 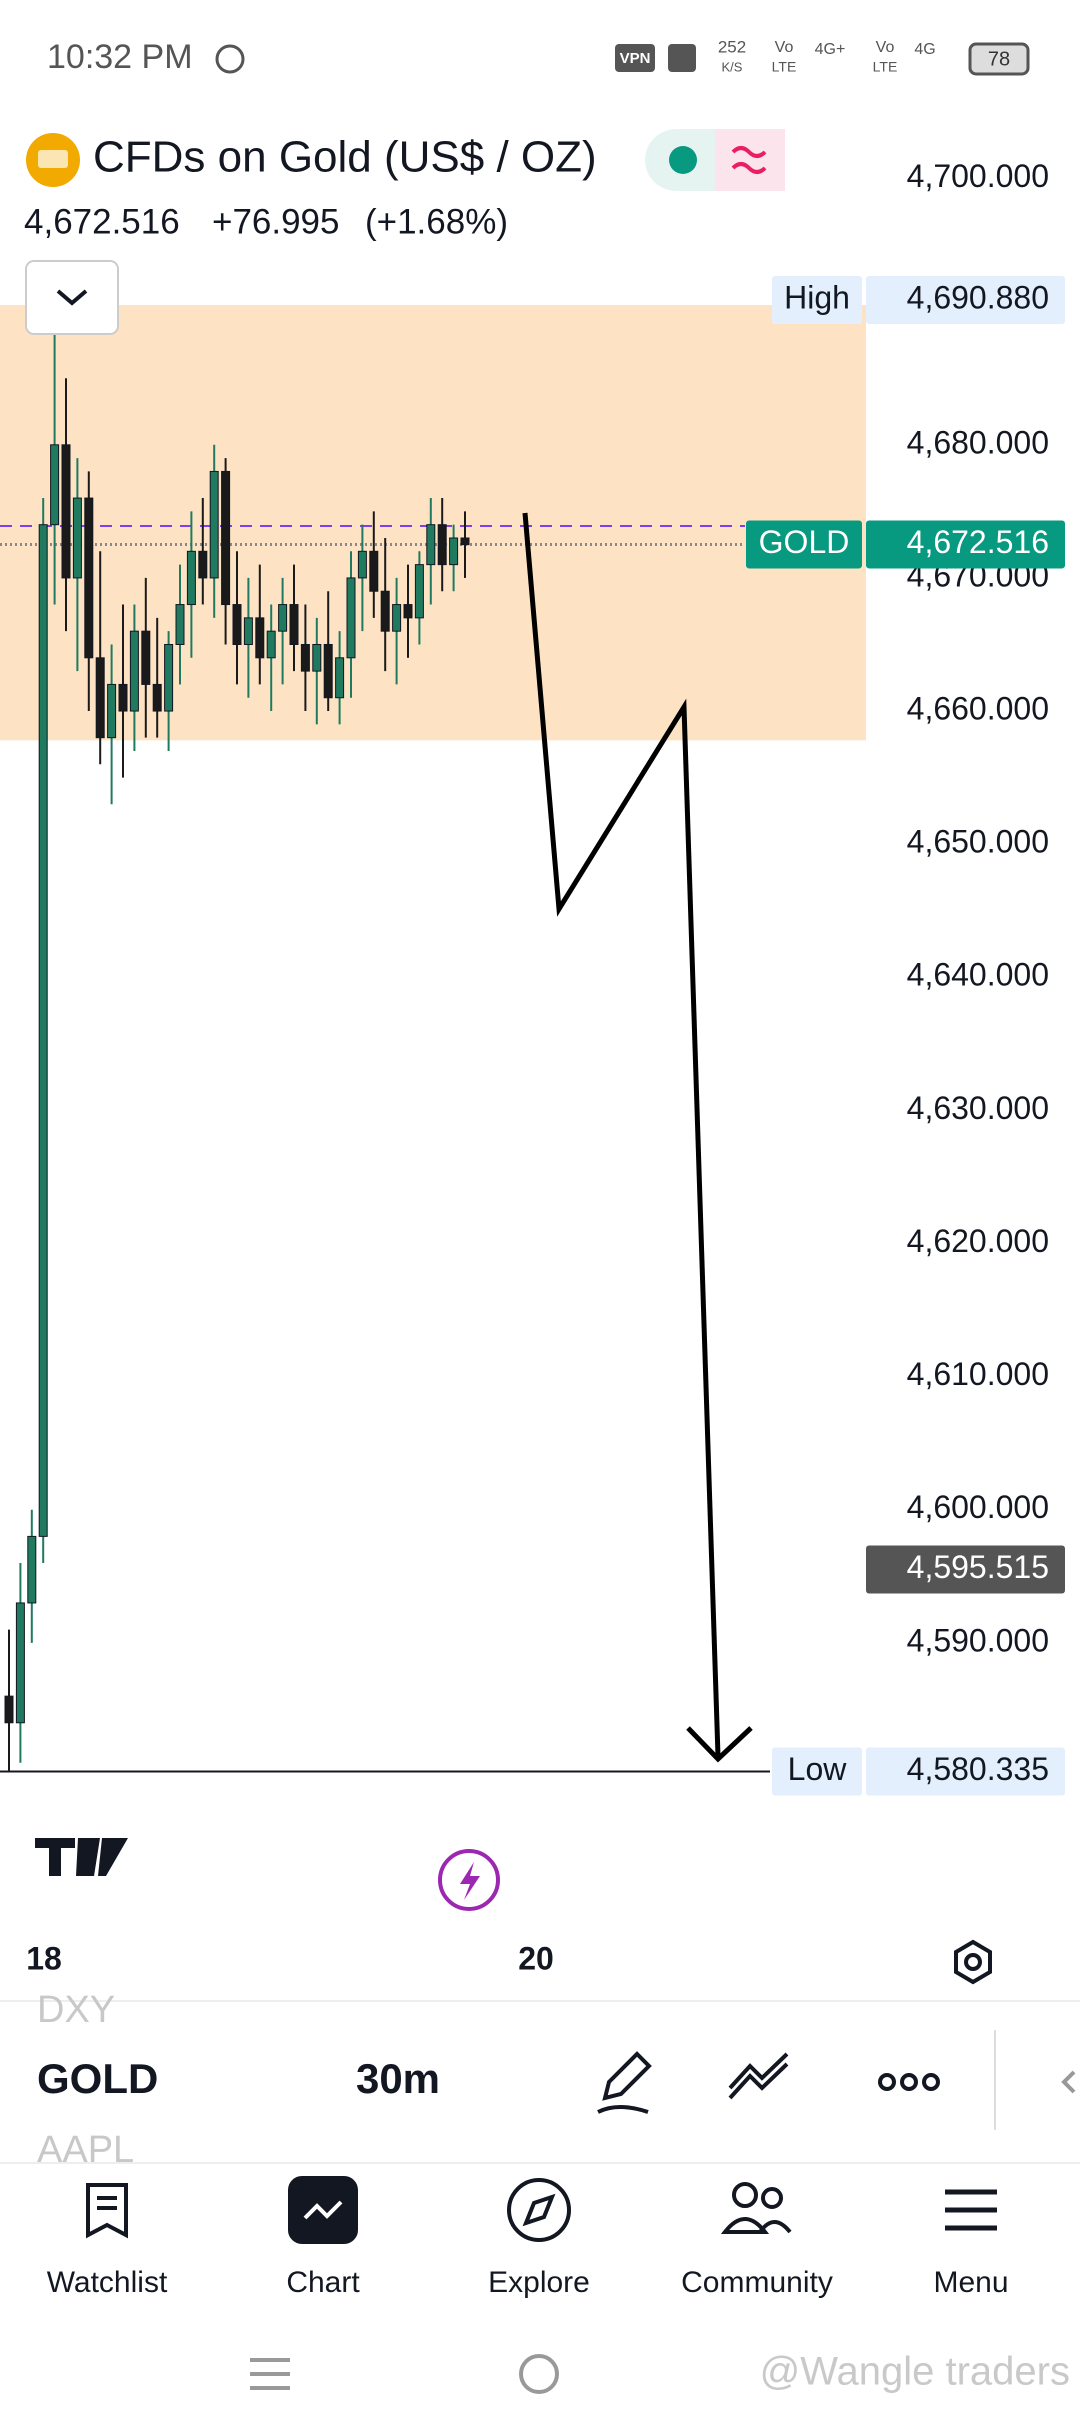 What do you see at coordinates (469, 1880) in the screenshot?
I see `lightning-button` at bounding box center [469, 1880].